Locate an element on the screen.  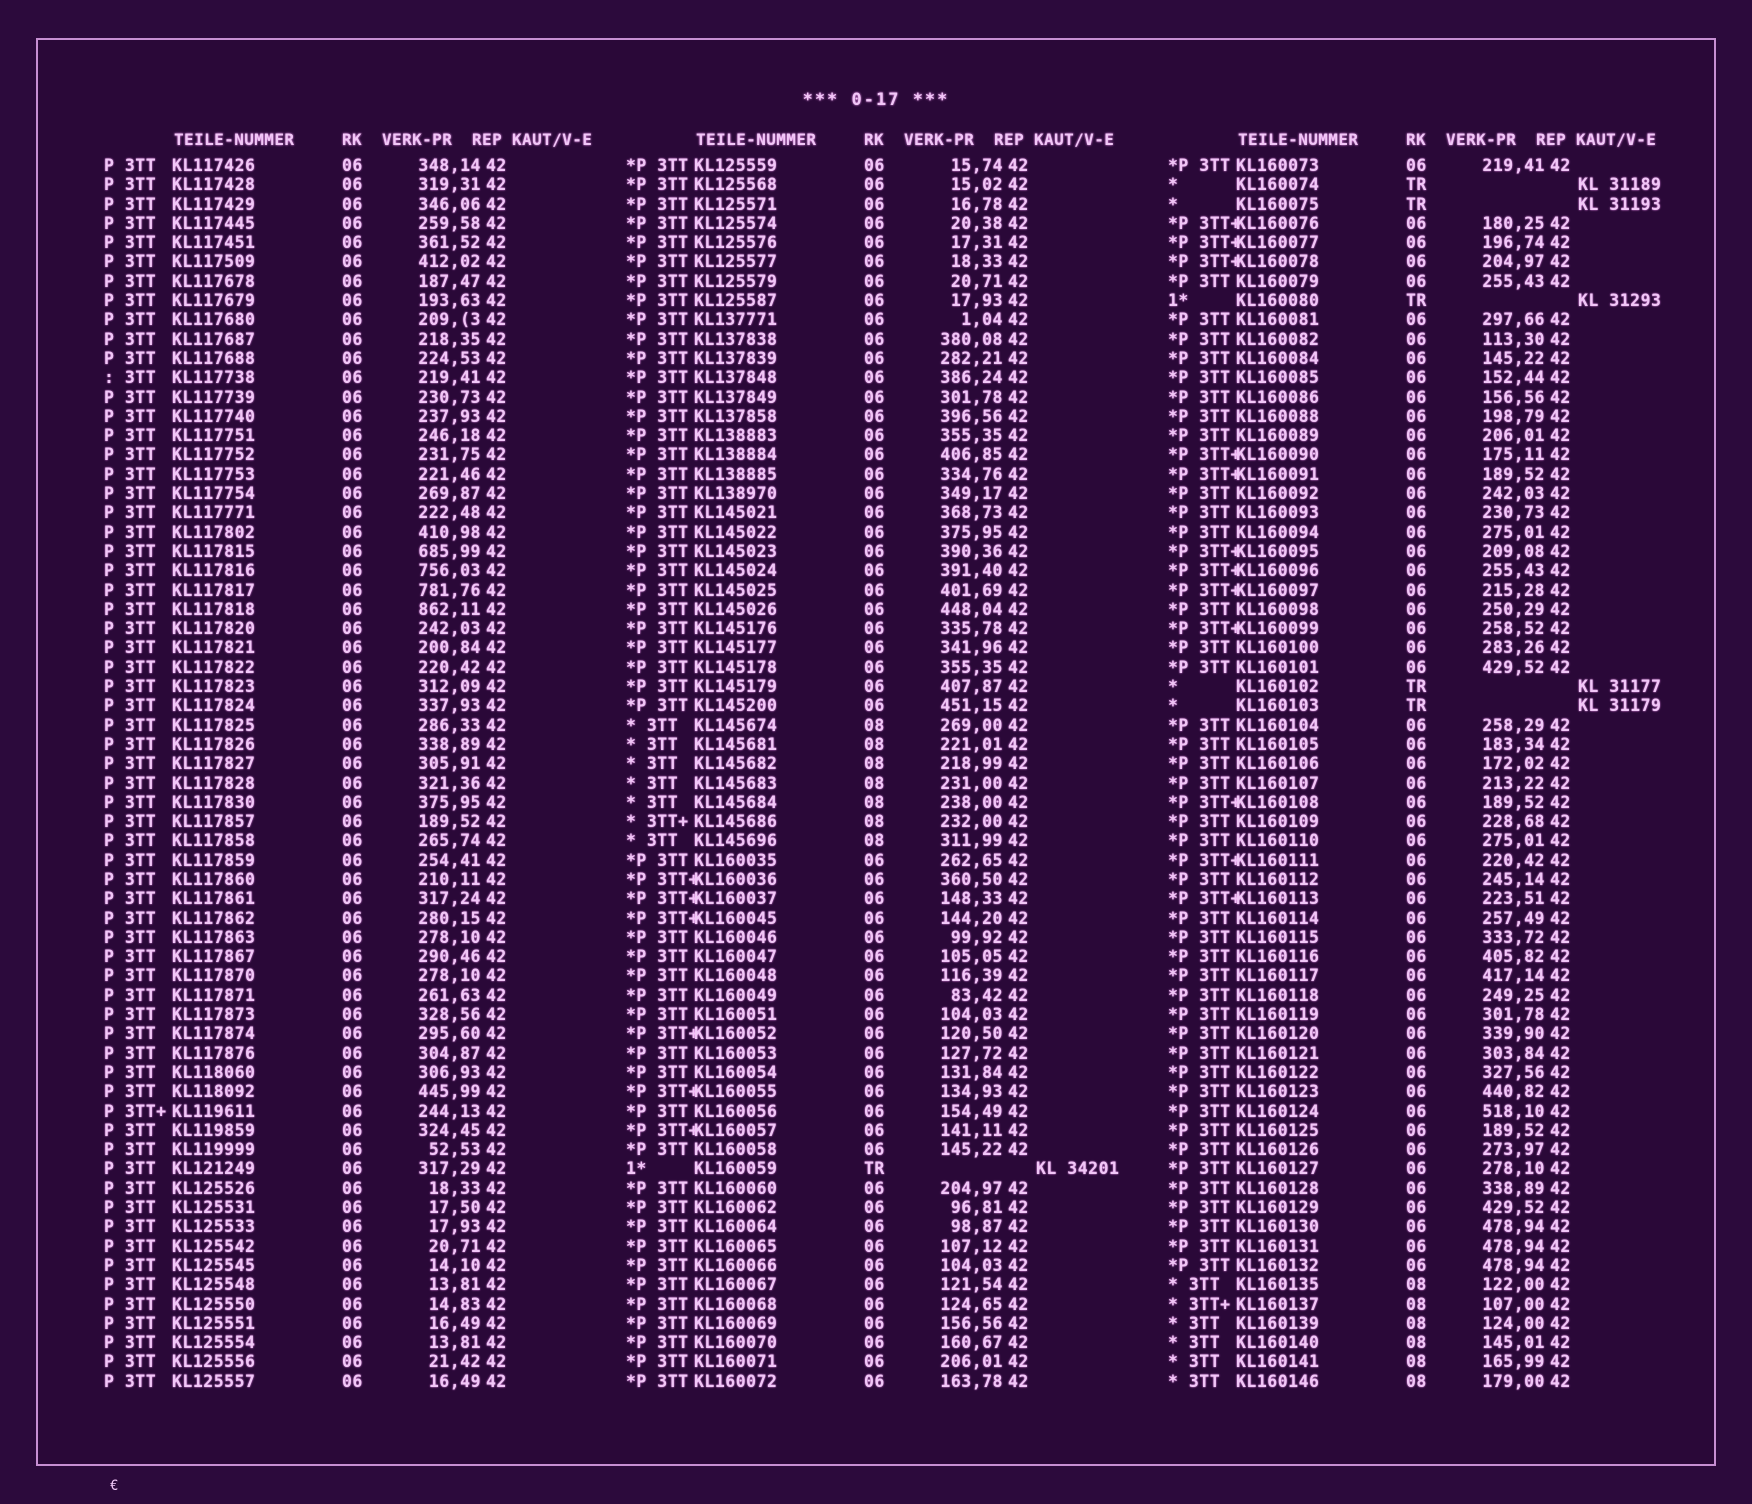
table-row: *P 3TT KL160104 06 258,29 42 is located at coordinates (1448, 725).